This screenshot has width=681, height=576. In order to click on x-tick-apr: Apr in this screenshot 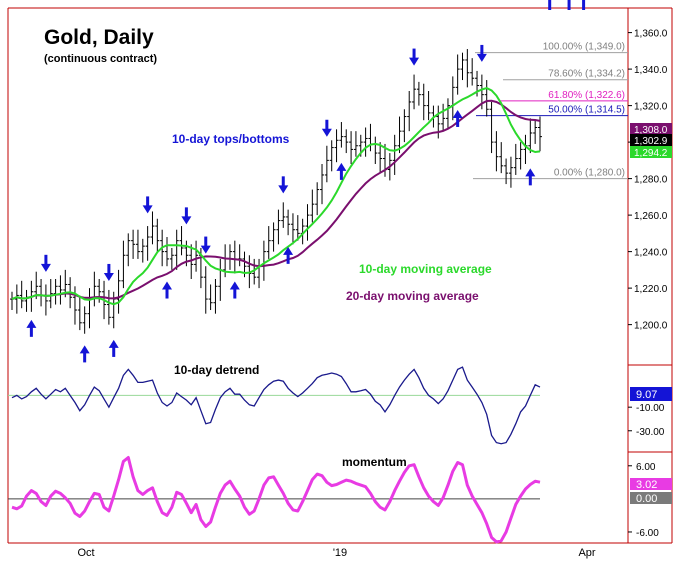, I will do `click(586, 553)`.